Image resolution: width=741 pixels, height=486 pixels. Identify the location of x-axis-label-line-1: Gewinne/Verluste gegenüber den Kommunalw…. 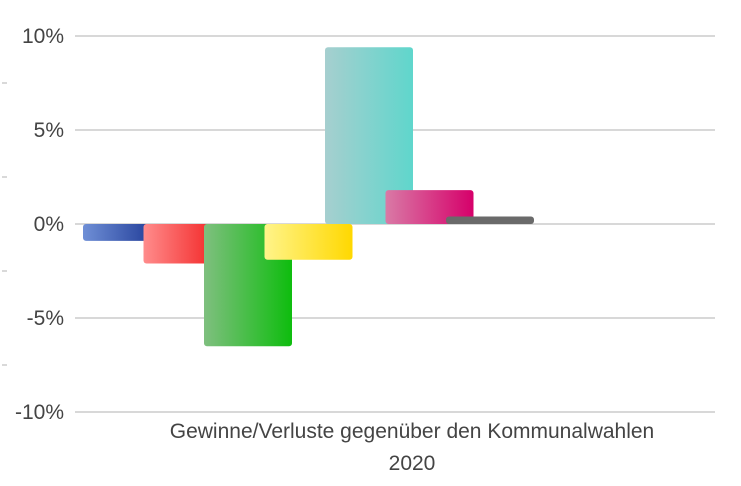
(412, 431).